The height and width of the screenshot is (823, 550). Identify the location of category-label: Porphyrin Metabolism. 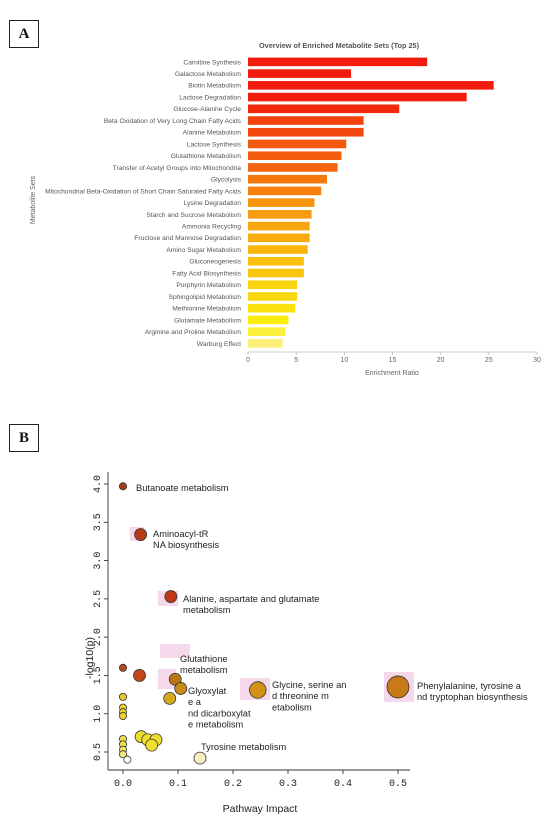
(208, 285).